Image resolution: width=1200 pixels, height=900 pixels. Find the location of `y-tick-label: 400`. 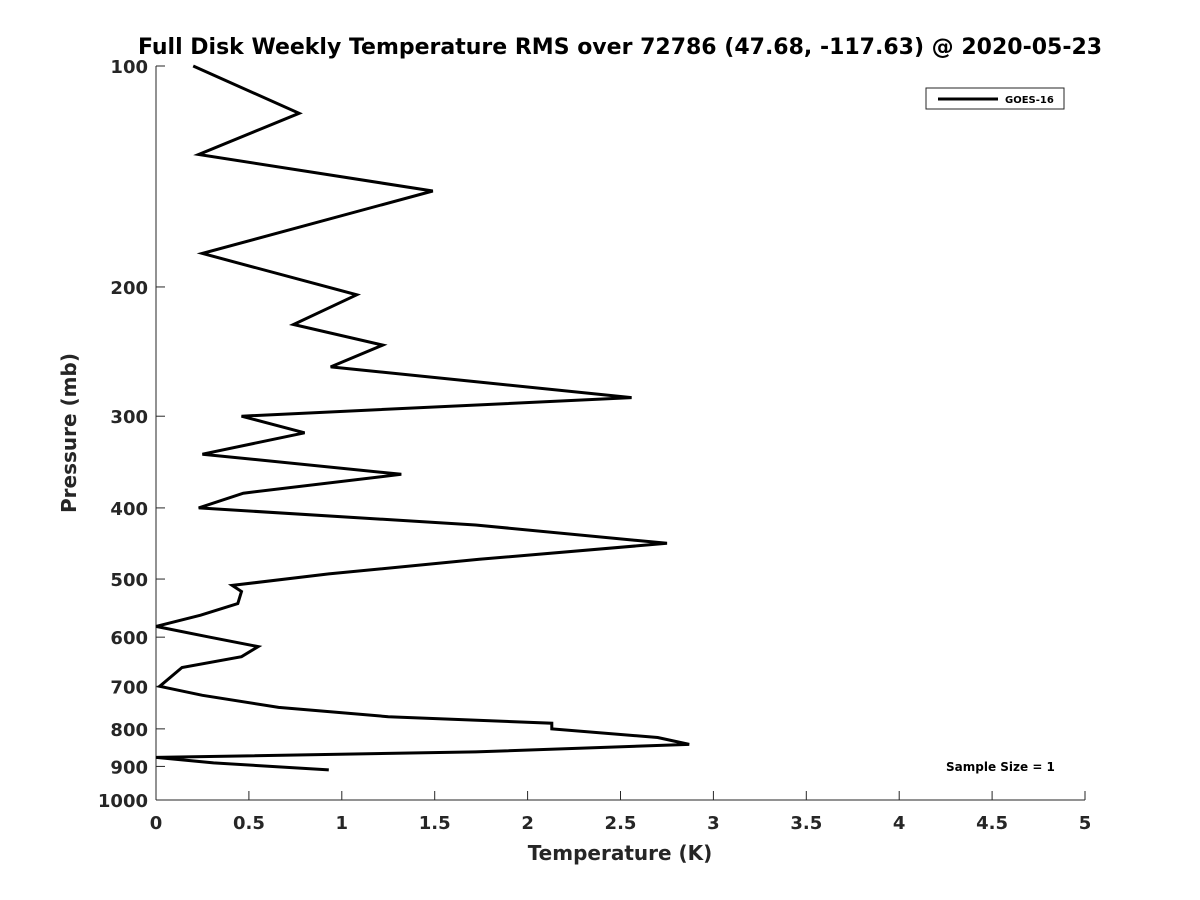

y-tick-label: 400 is located at coordinates (129, 509).